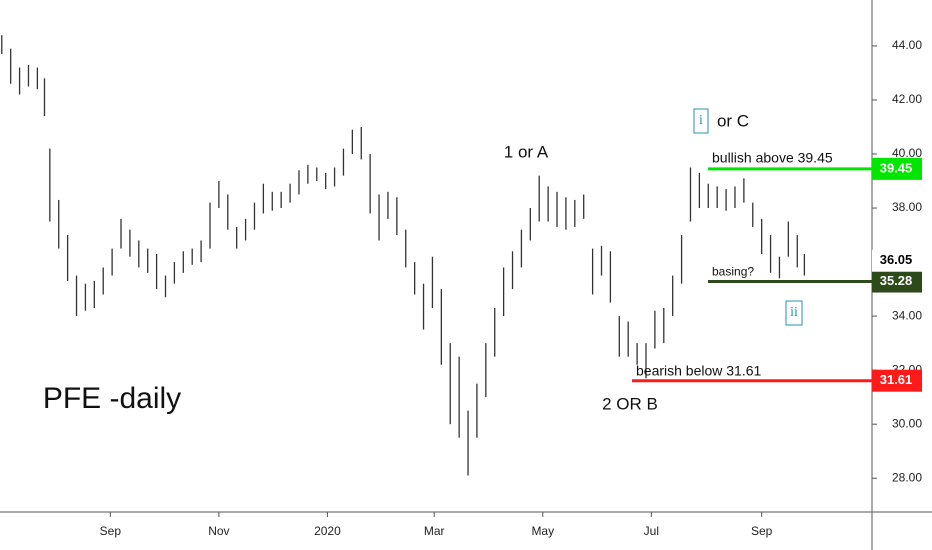 Image resolution: width=932 pixels, height=550 pixels. What do you see at coordinates (651, 531) in the screenshot?
I see `x-tick-label: Jul` at bounding box center [651, 531].